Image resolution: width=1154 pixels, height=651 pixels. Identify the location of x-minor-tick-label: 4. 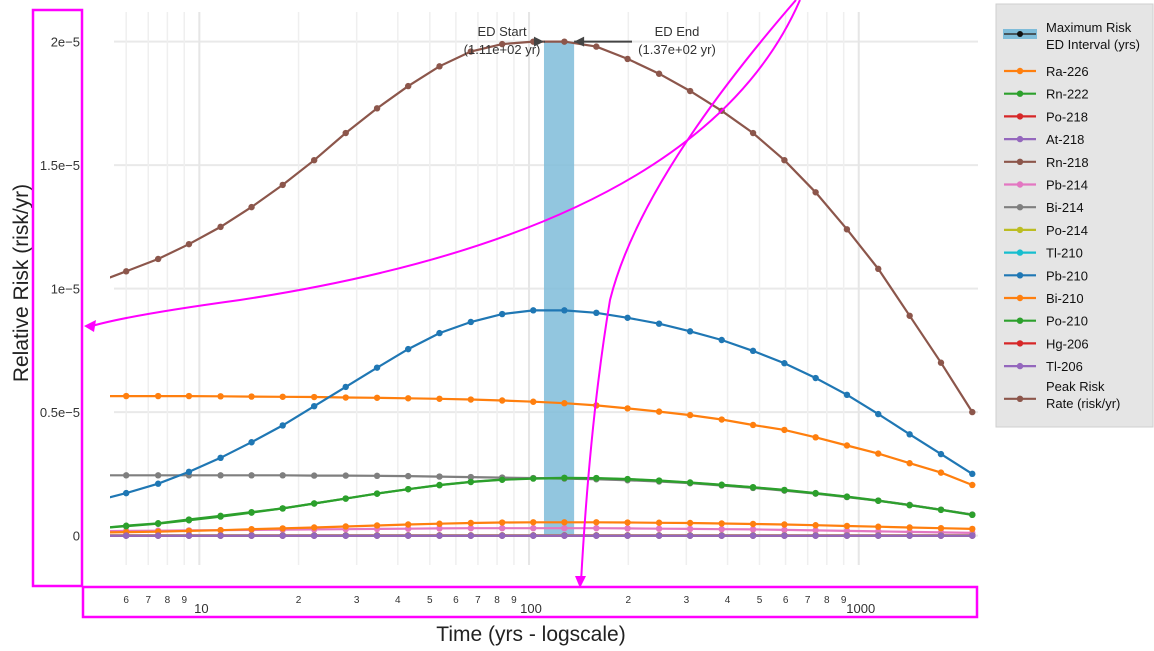
(728, 600).